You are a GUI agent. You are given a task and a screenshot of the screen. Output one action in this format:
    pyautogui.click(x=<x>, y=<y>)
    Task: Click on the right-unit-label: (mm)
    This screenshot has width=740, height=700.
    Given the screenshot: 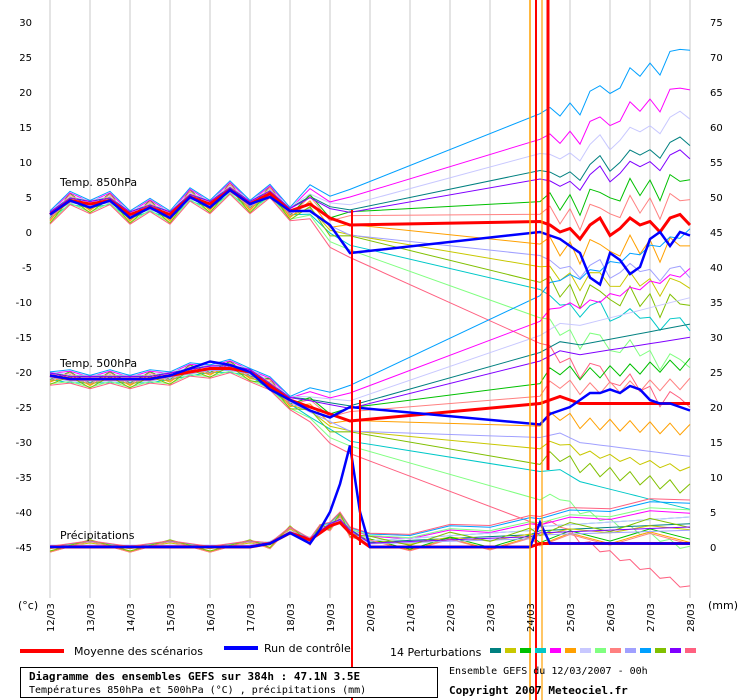 What is the action you would take?
    pyautogui.click(x=723, y=605)
    